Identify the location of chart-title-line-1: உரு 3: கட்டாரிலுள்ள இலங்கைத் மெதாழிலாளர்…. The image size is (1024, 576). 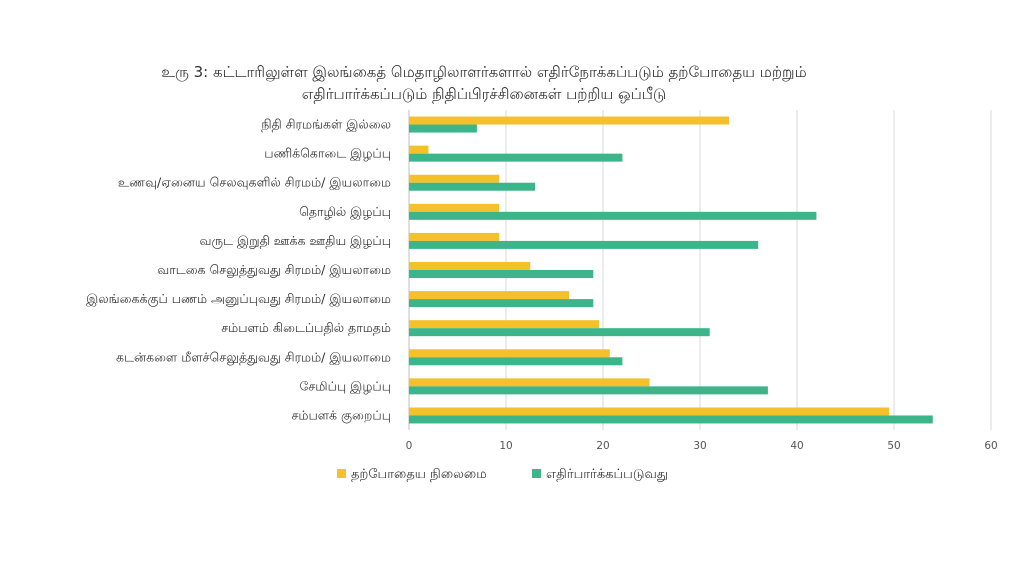
(483, 72).